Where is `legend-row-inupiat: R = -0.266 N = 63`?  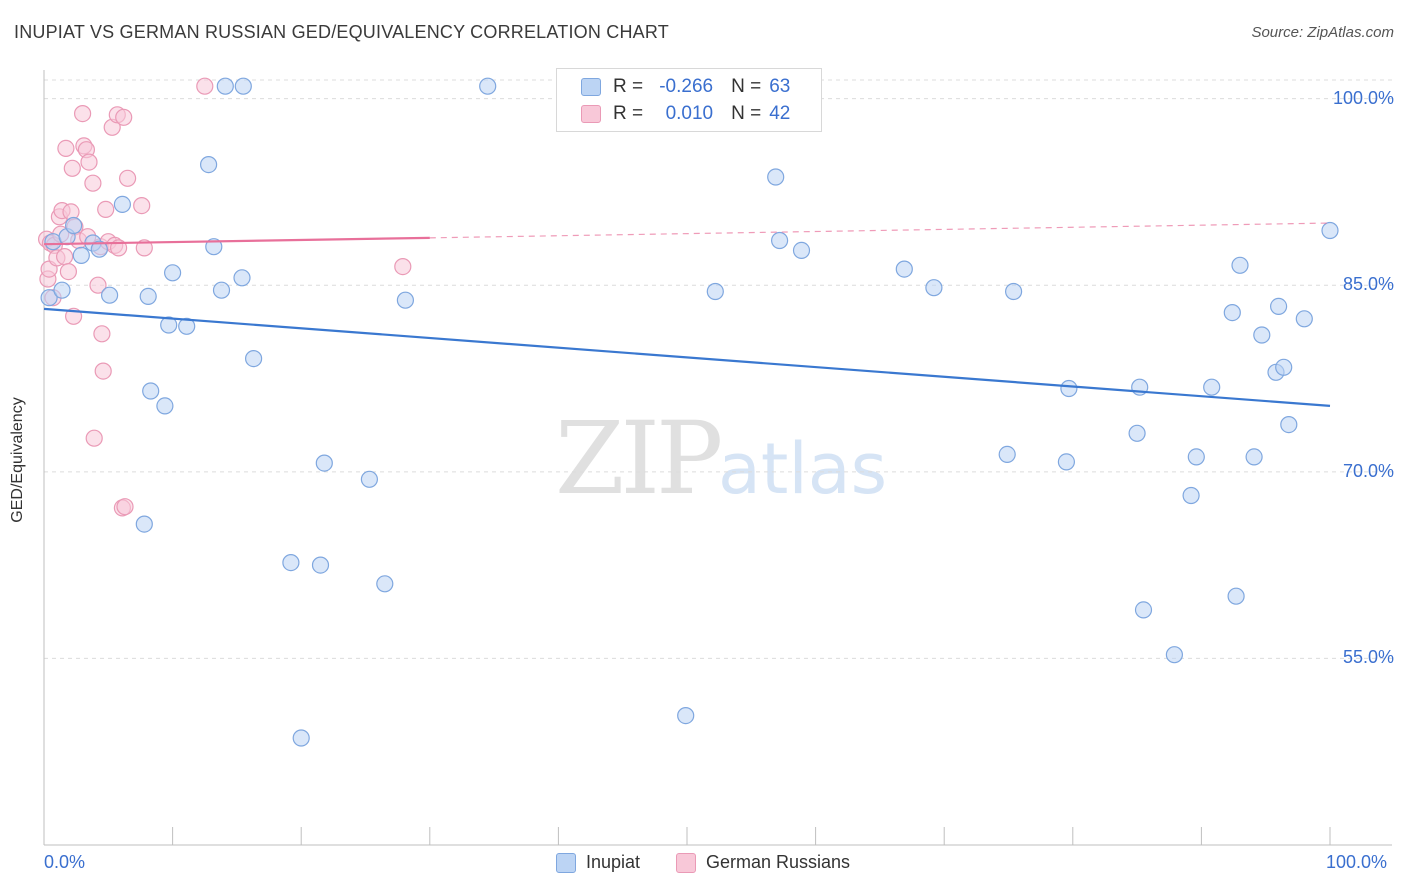
legend-row-inupiat: R = -0.266 N = 63 is located at coordinates (685, 87).